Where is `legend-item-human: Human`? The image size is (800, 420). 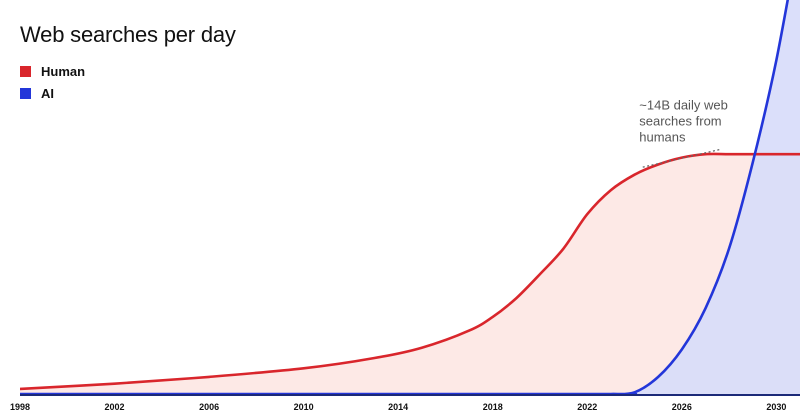 legend-item-human: Human is located at coordinates (52, 71).